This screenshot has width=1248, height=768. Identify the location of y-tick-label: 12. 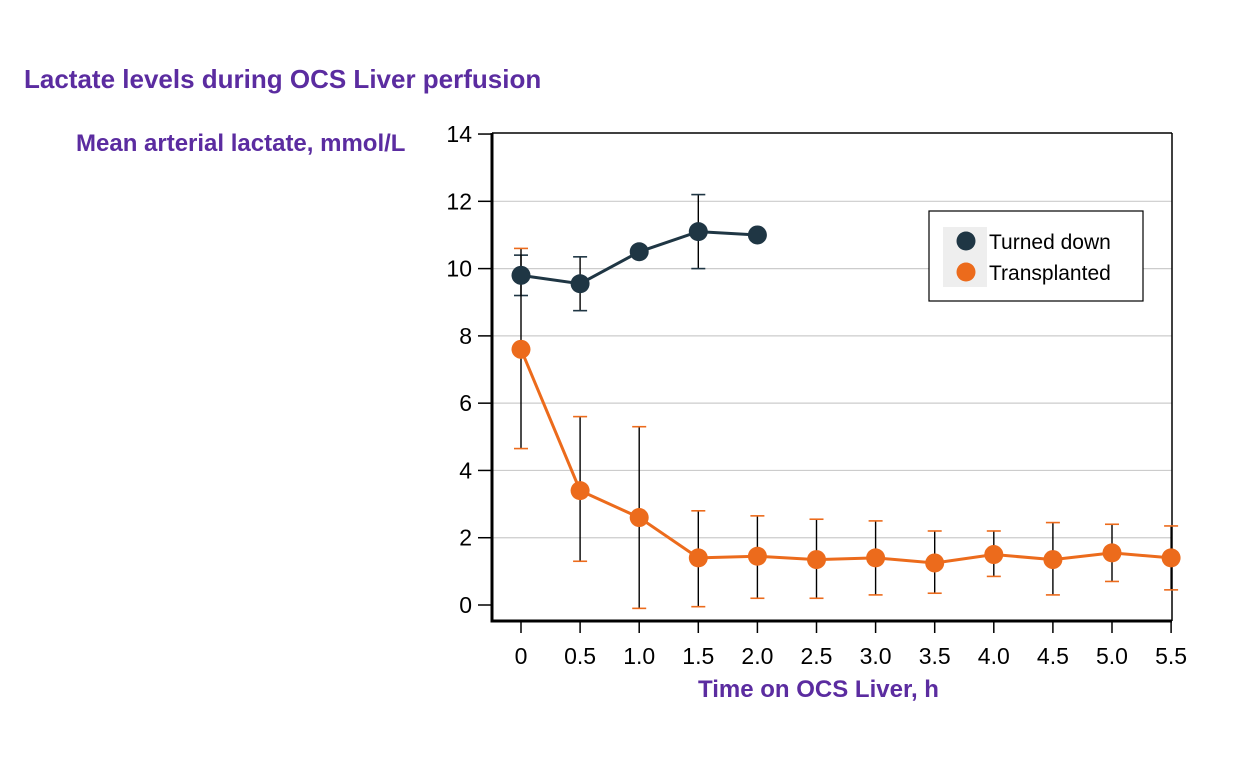
(459, 201).